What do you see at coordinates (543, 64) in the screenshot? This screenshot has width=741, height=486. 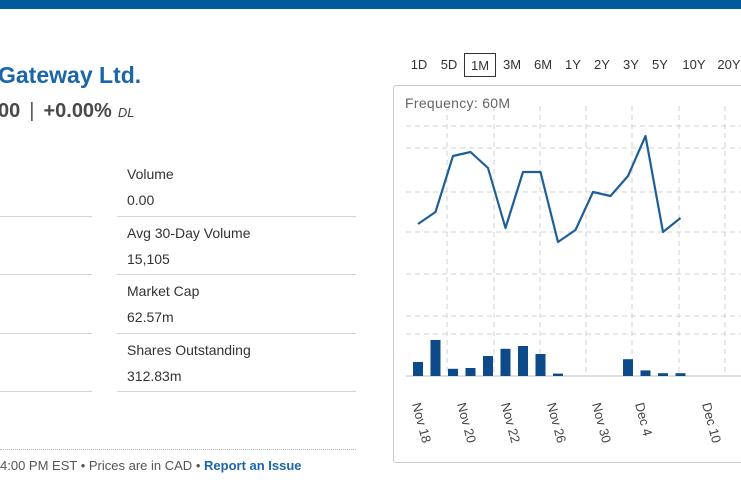 I see `range-6m: 6M` at bounding box center [543, 64].